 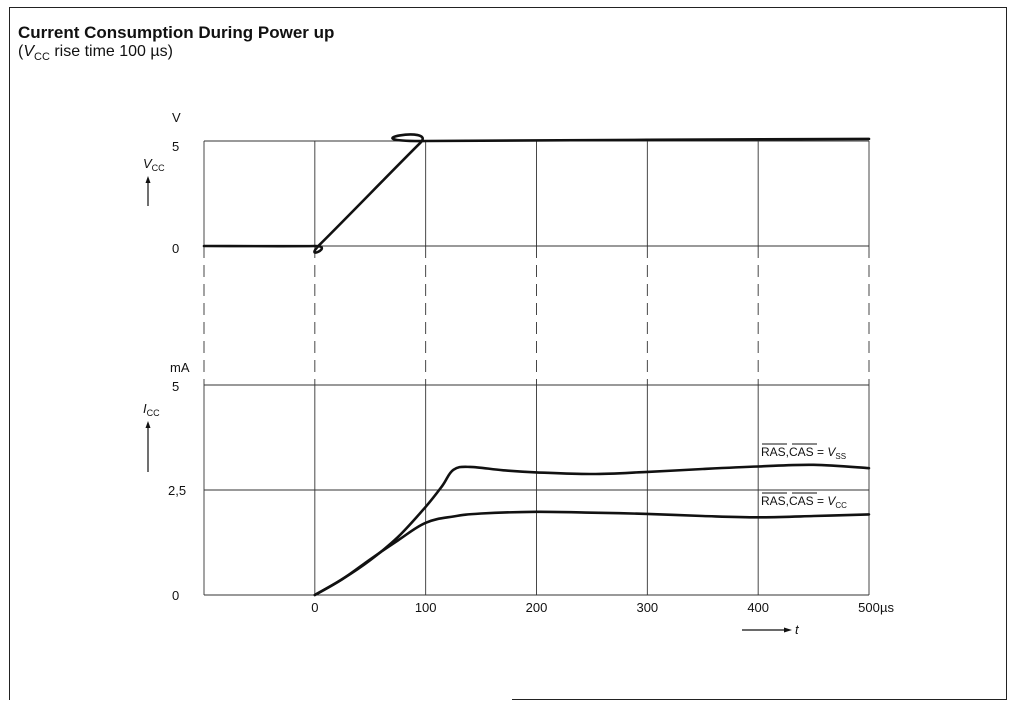 I want to click on series-label-vcc-eq: =, so click(x=821, y=501).